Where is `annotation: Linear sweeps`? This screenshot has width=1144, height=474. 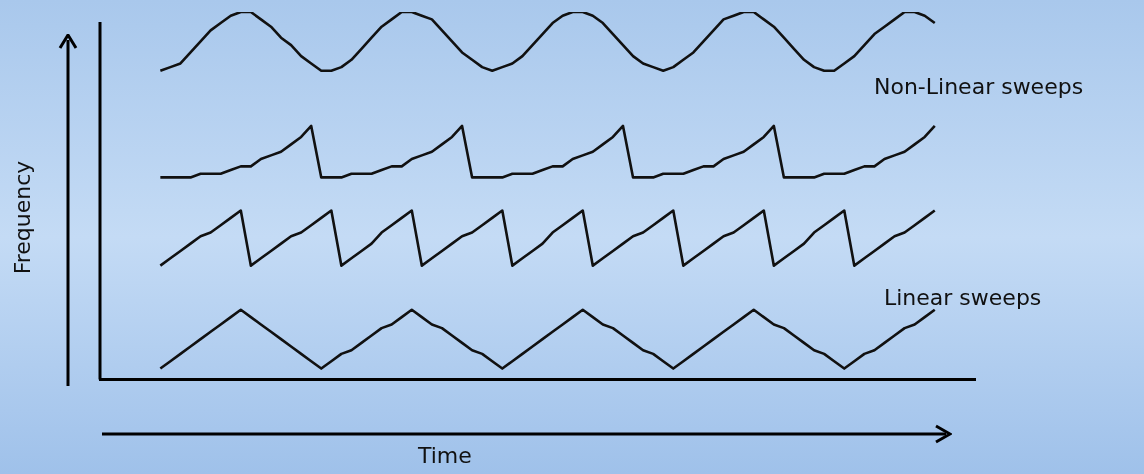
annotation: Linear sweeps is located at coordinates (963, 297).